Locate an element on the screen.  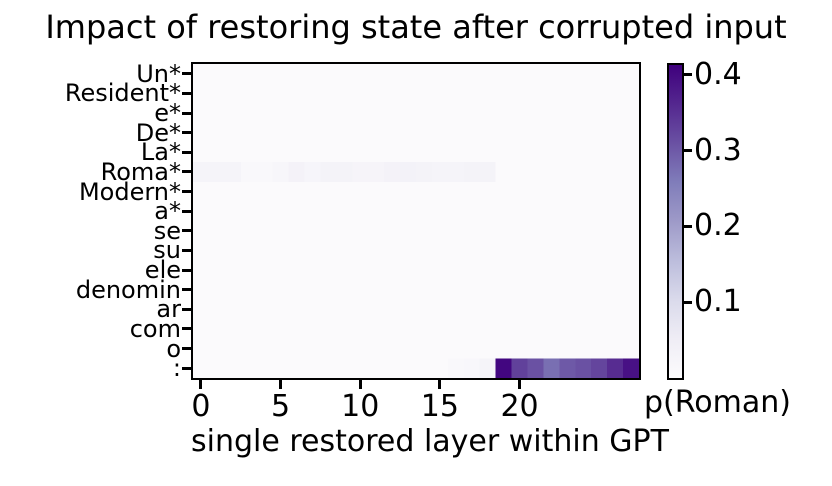
x-tick-label: 5 is located at coordinates (281, 406).